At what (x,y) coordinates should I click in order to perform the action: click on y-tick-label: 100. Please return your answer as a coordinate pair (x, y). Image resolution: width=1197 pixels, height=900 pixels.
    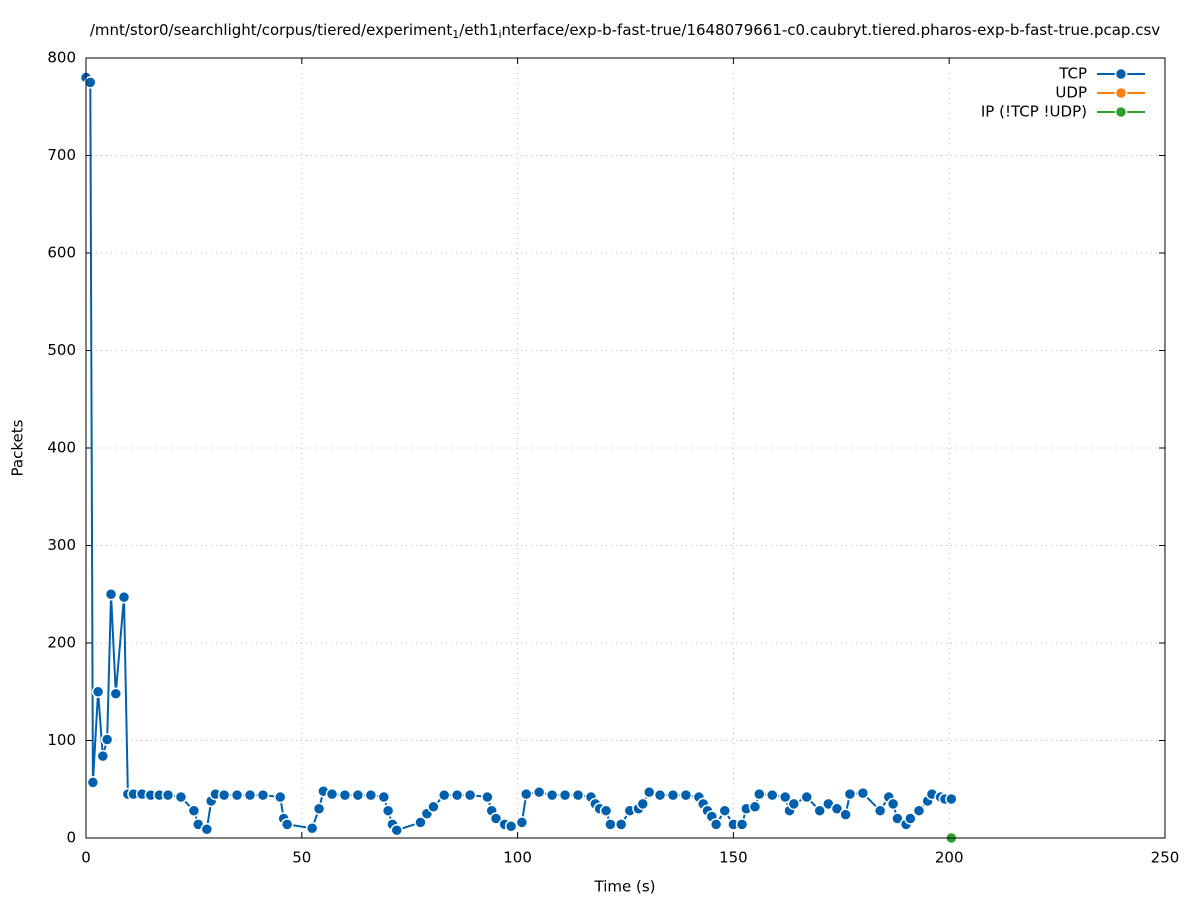
    Looking at the image, I should click on (61, 740).